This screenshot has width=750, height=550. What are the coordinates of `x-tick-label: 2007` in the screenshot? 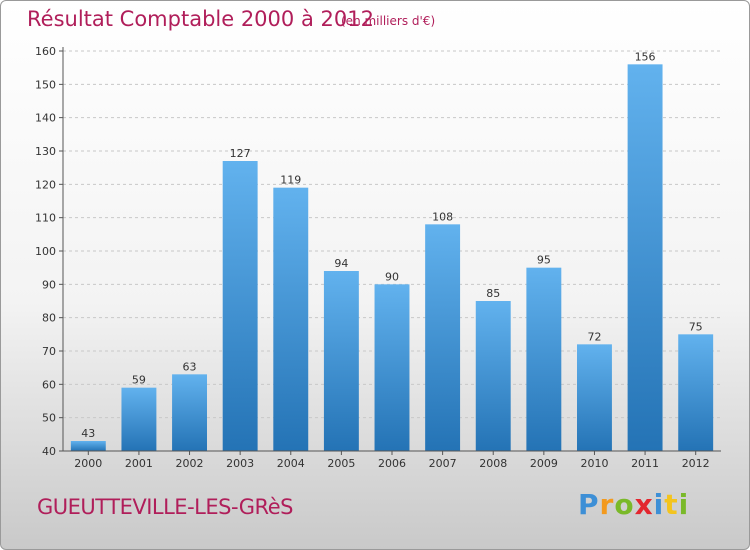 It's located at (443, 463).